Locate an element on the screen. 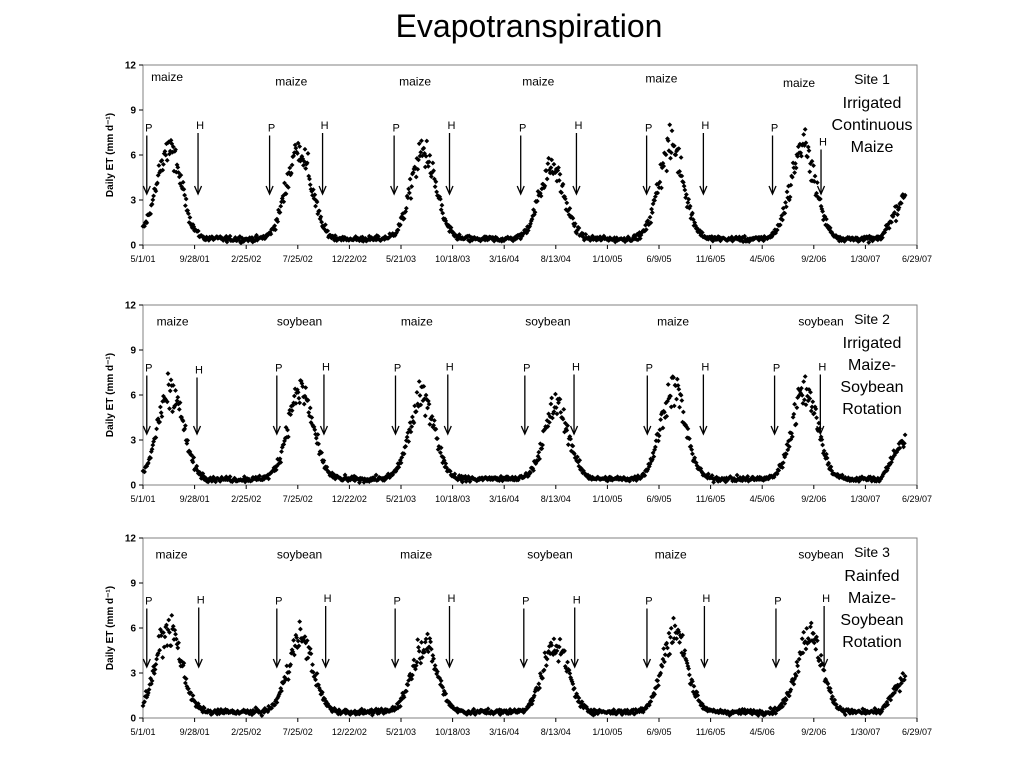 The width and height of the screenshot is (1024, 768). y-tick-label: 12 is located at coordinates (131, 306).